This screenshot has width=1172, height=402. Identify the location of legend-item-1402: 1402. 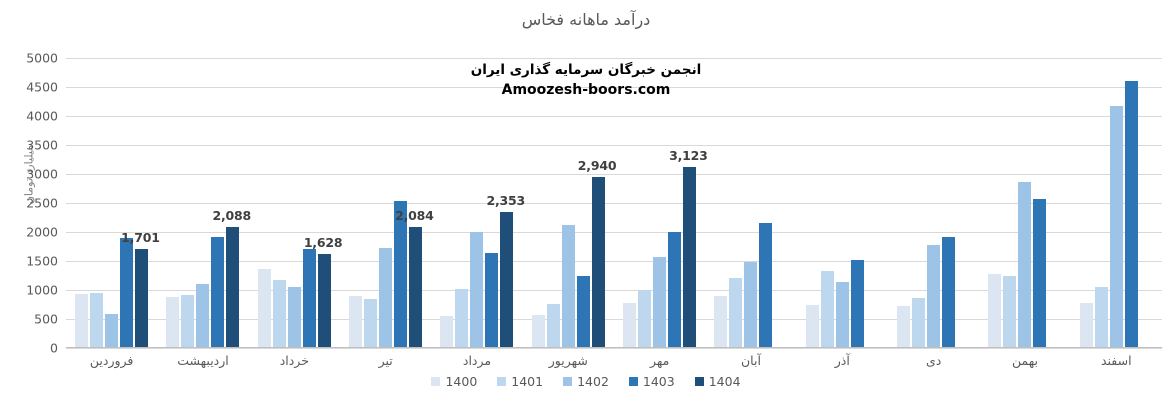
(586, 381).